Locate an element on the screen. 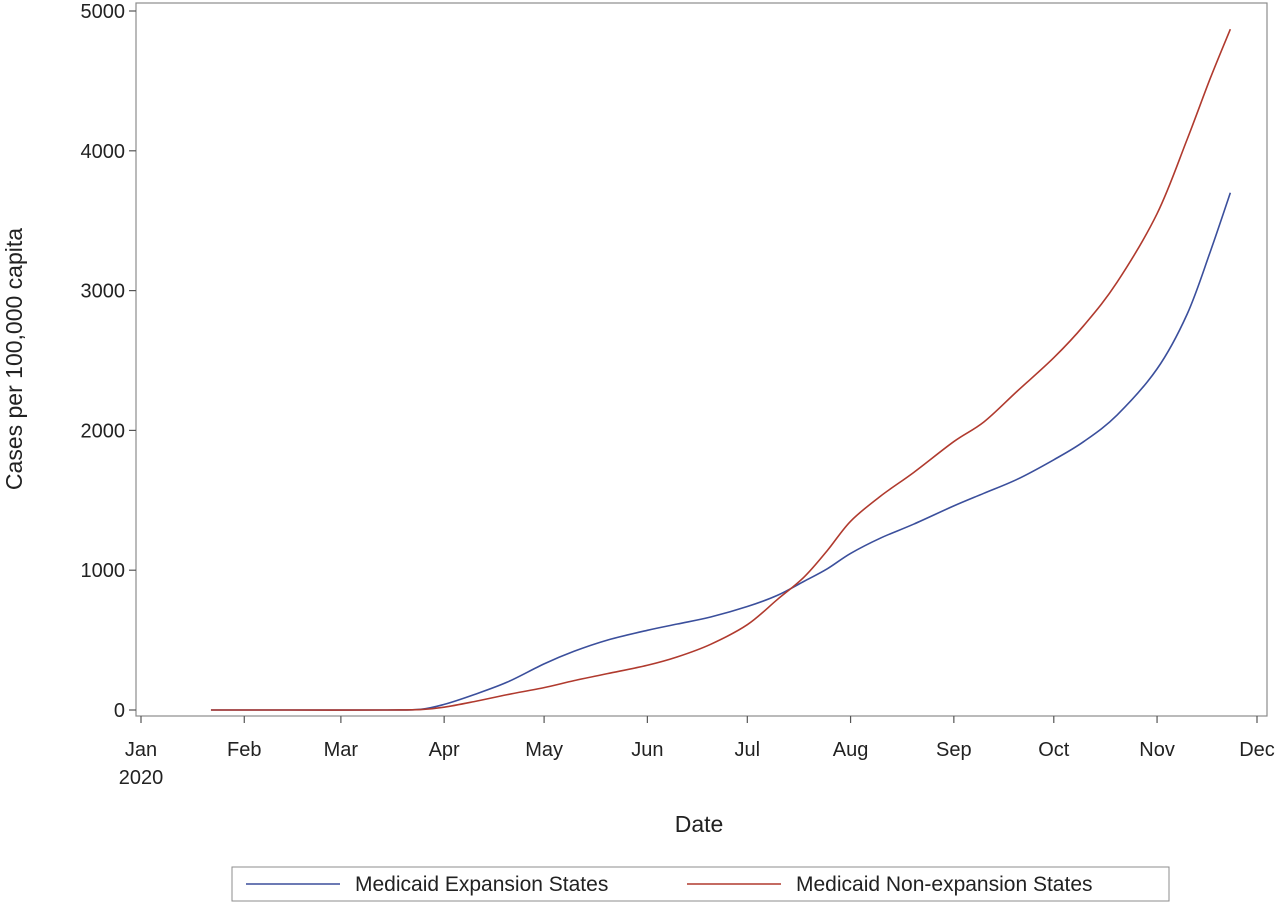 Image resolution: width=1280 pixels, height=905 pixels. x-tick-label: May is located at coordinates (544, 750).